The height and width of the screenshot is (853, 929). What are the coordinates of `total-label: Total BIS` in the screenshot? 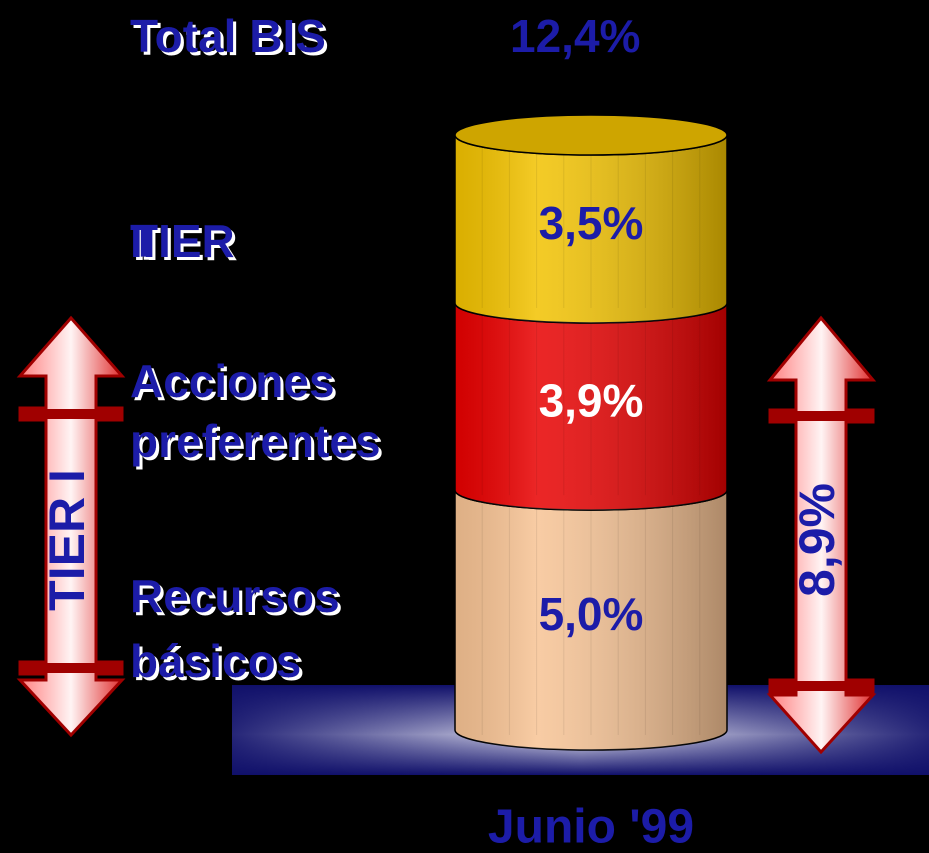 It's located at (228, 36).